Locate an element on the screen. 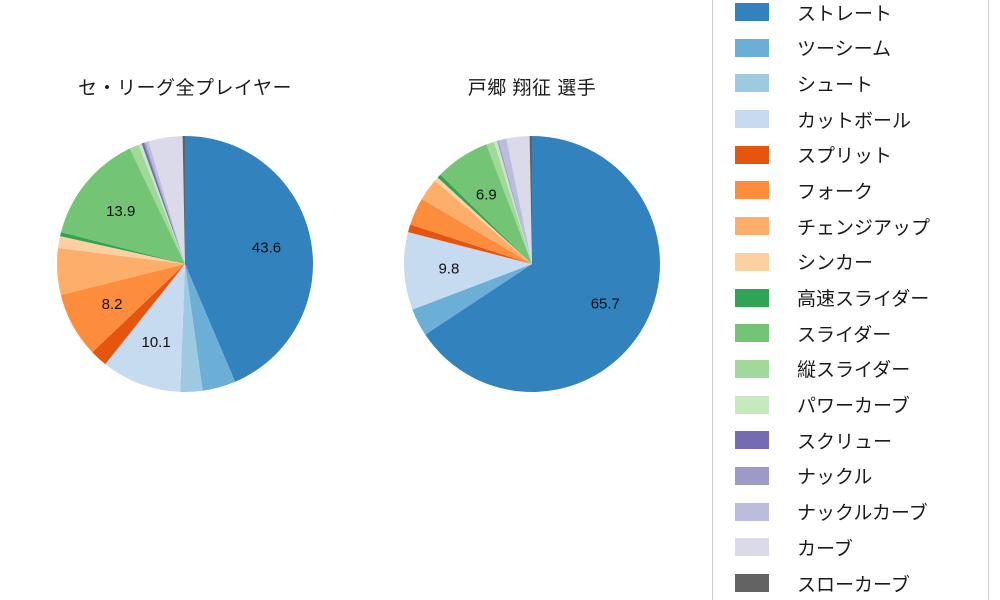 The image size is (1000, 600). legend-label: チェンジアップ is located at coordinates (864, 228).